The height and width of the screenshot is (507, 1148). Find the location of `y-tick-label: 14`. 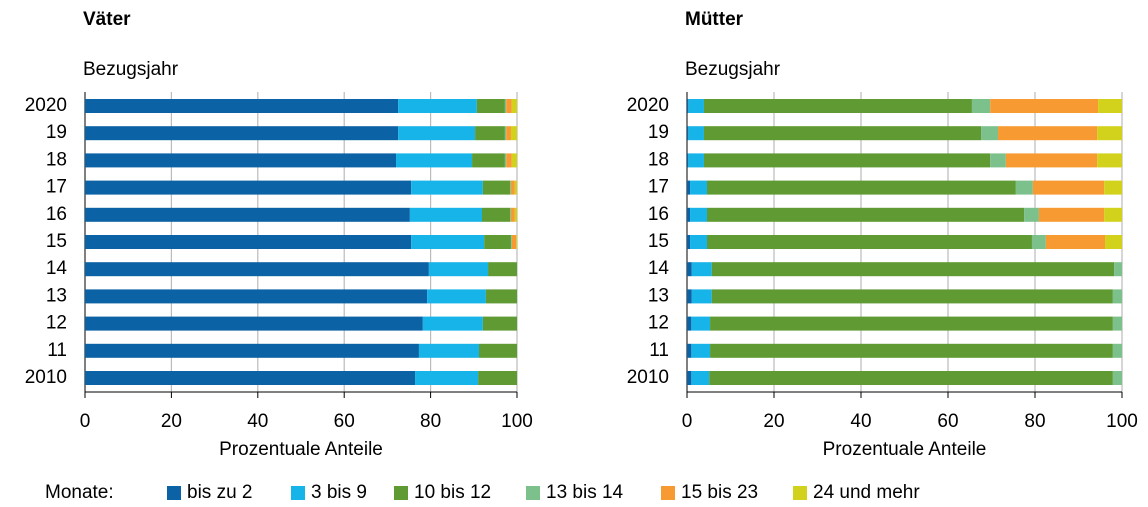

y-tick-label: 14 is located at coordinates (659, 268).